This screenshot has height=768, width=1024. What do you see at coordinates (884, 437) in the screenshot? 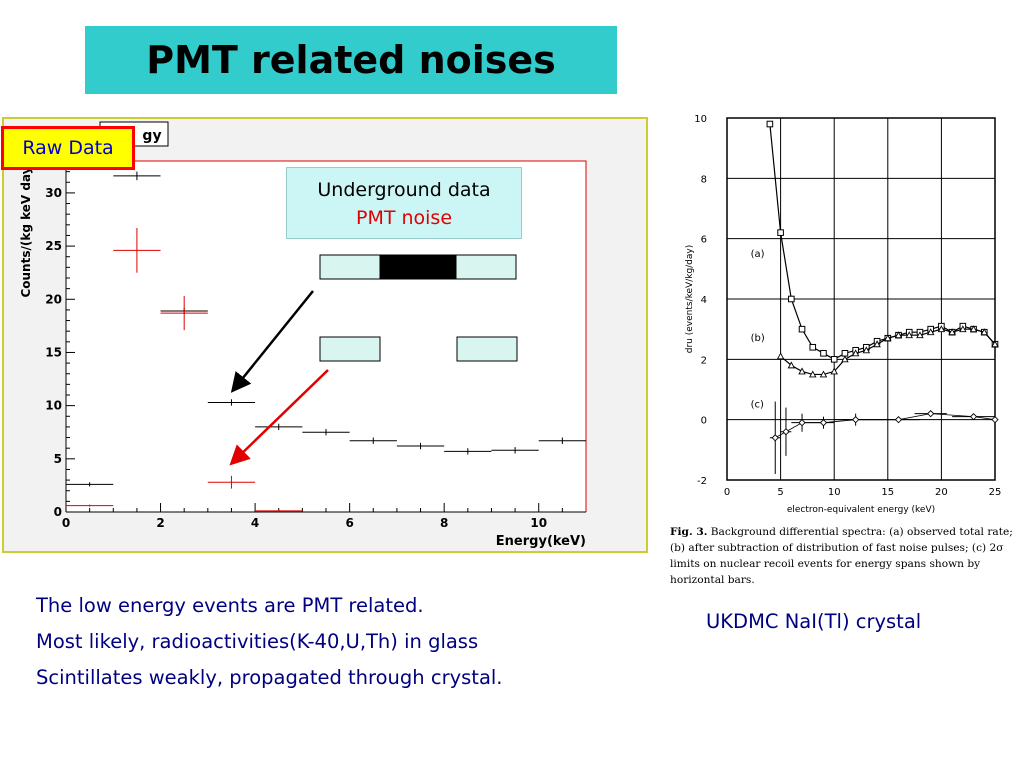
I see `series-c` at bounding box center [884, 437].